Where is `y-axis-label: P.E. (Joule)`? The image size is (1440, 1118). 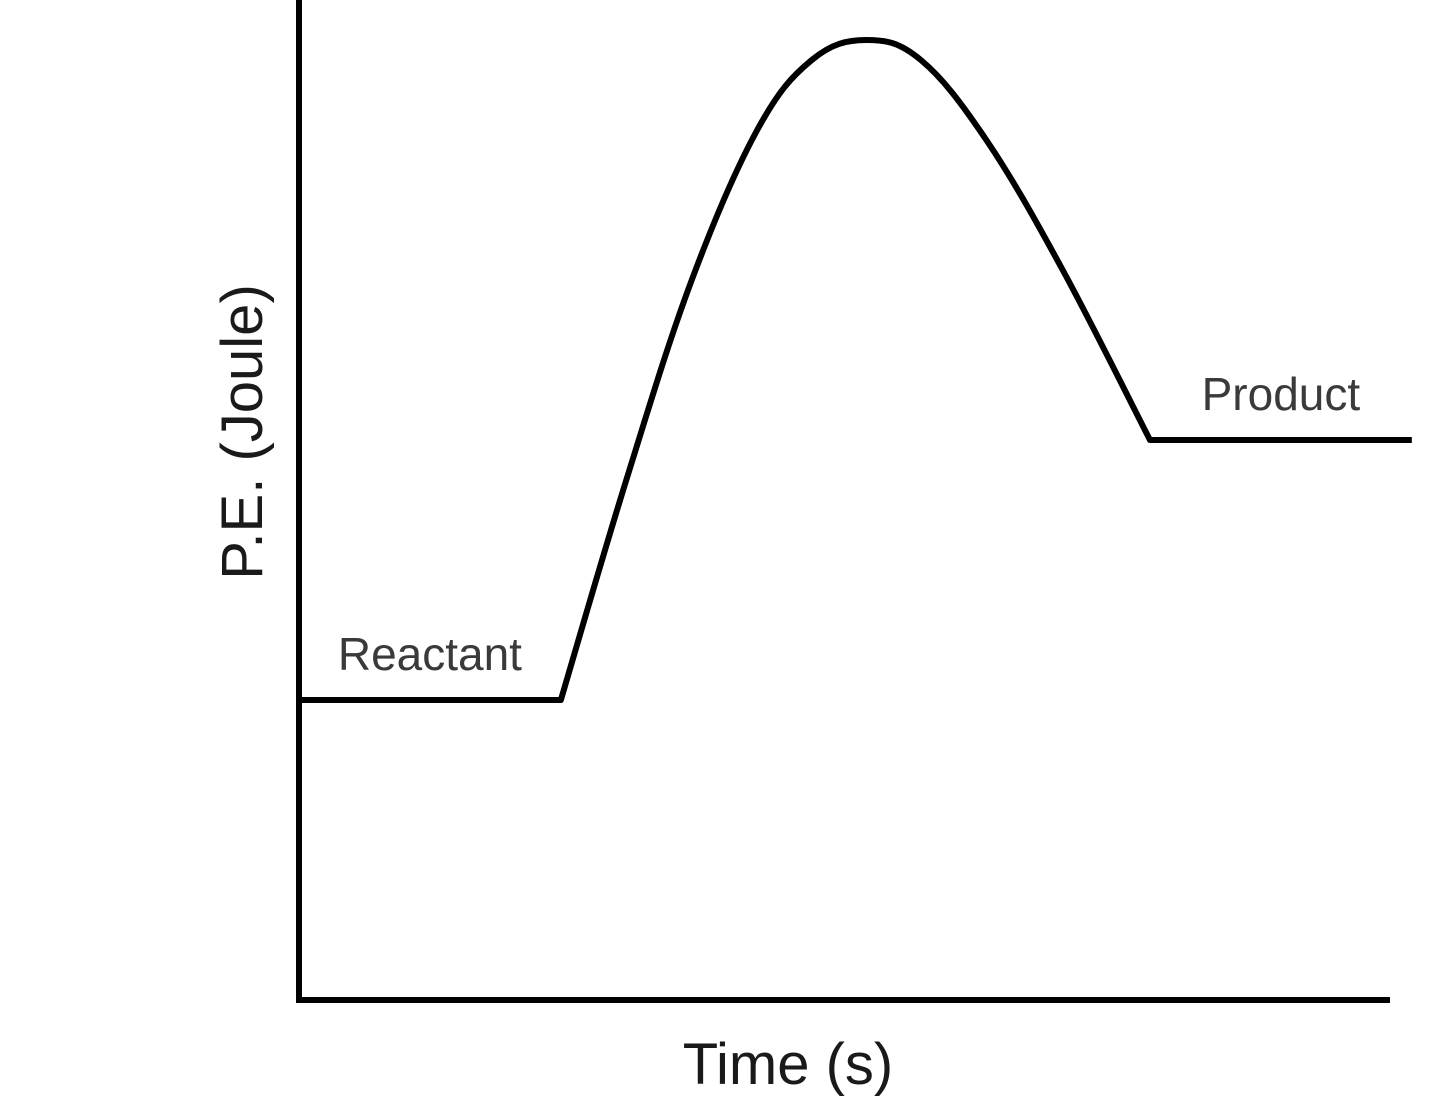 y-axis-label: P.E. (Joule) is located at coordinates (242, 432).